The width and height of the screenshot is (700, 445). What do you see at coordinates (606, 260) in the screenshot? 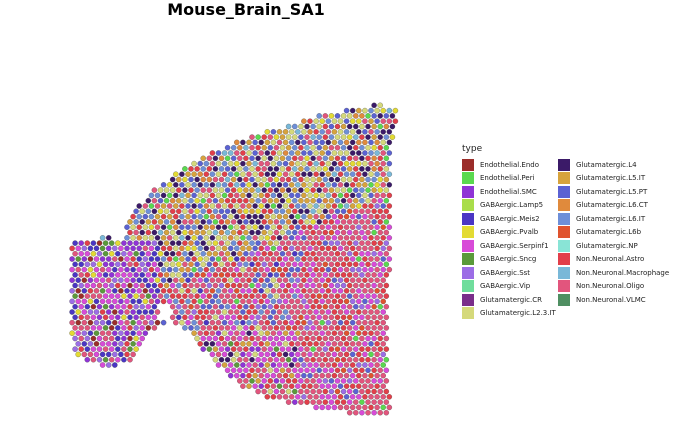
I see `legend-item: Non.Neuronal.Astro` at bounding box center [606, 260].